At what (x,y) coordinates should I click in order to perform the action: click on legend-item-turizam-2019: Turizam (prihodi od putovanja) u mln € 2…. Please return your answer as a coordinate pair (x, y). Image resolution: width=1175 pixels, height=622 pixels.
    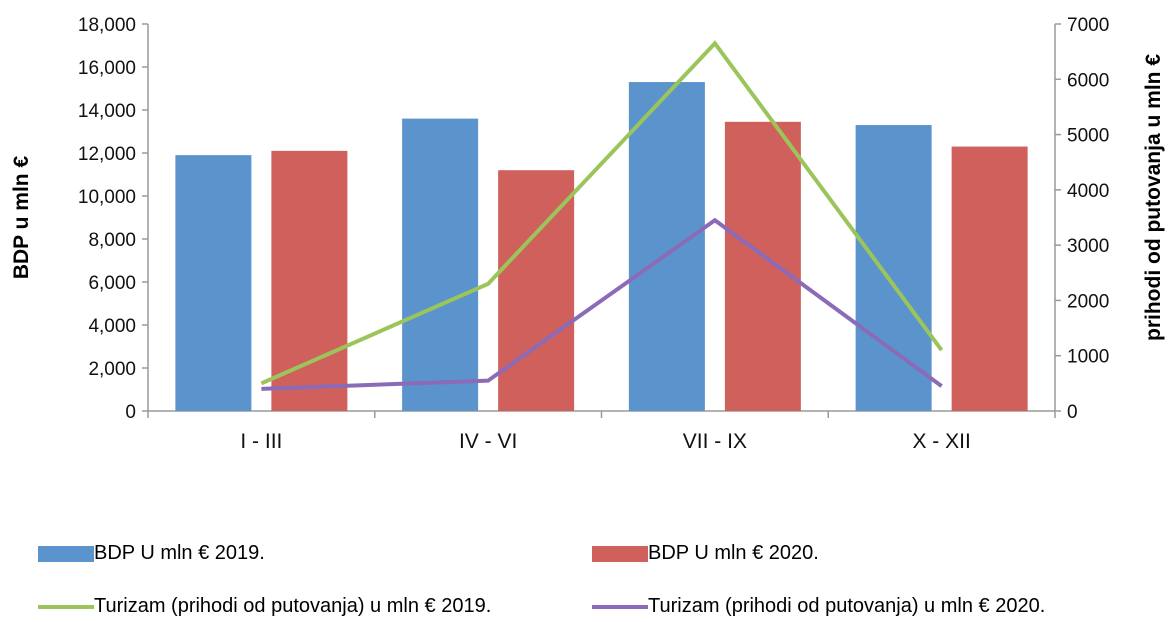
    Looking at the image, I should click on (264, 606).